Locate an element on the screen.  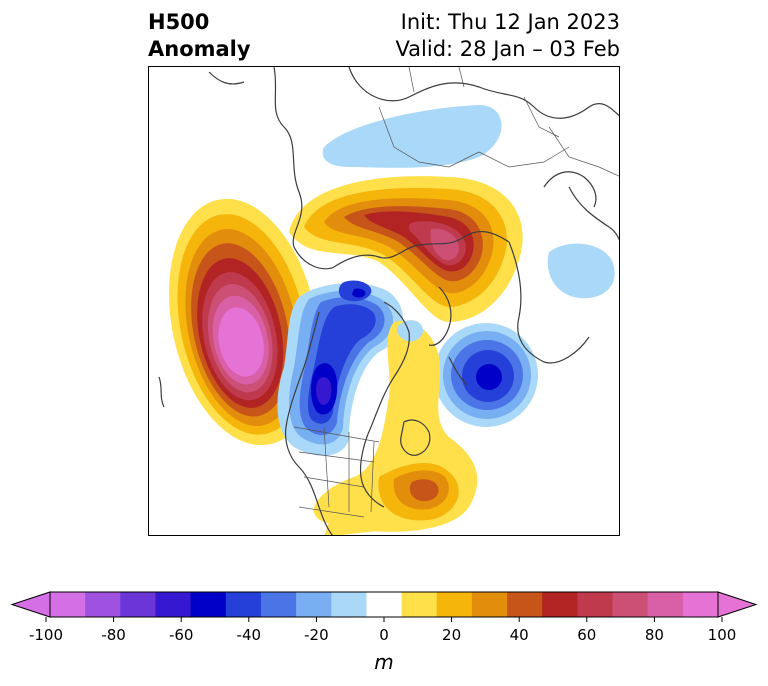
colorbar-tick-label: 40 is located at coordinates (519, 635).